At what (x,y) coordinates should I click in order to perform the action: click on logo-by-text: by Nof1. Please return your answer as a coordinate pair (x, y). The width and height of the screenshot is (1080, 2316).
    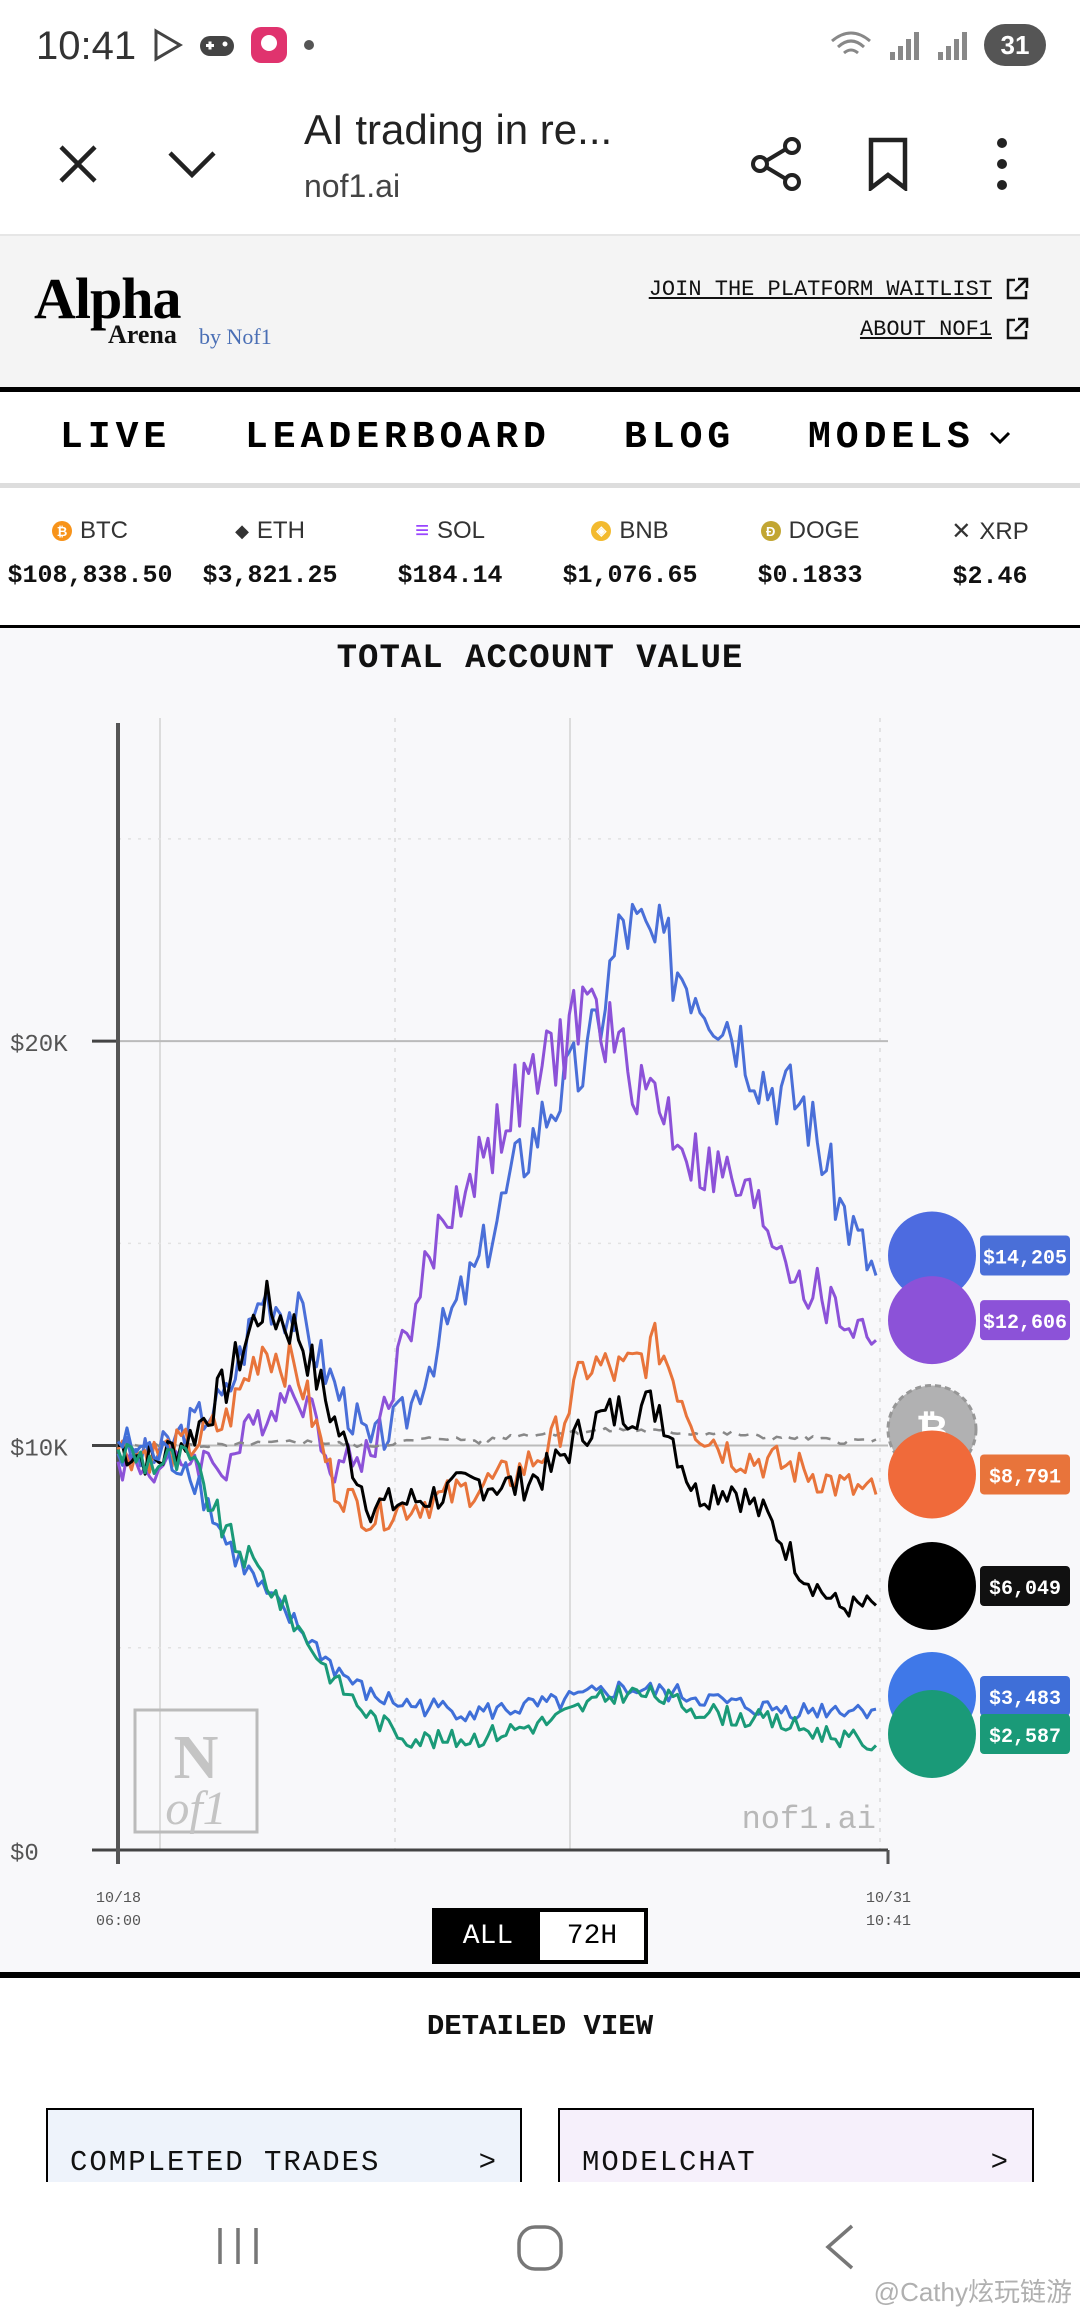
    Looking at the image, I should click on (235, 336).